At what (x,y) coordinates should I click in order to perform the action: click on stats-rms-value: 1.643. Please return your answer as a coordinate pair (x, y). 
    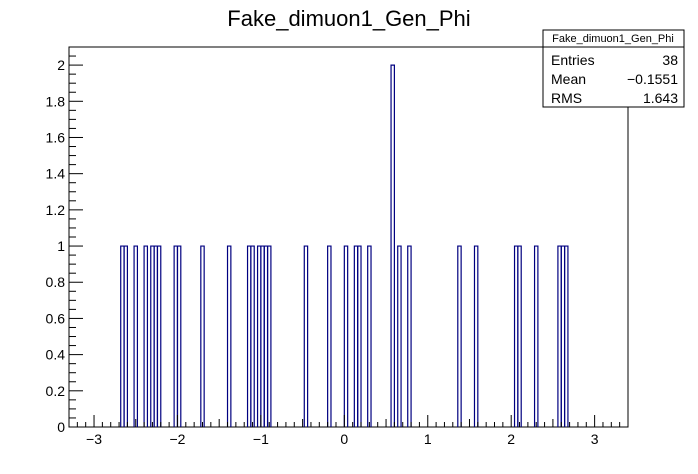
    Looking at the image, I should click on (660, 98).